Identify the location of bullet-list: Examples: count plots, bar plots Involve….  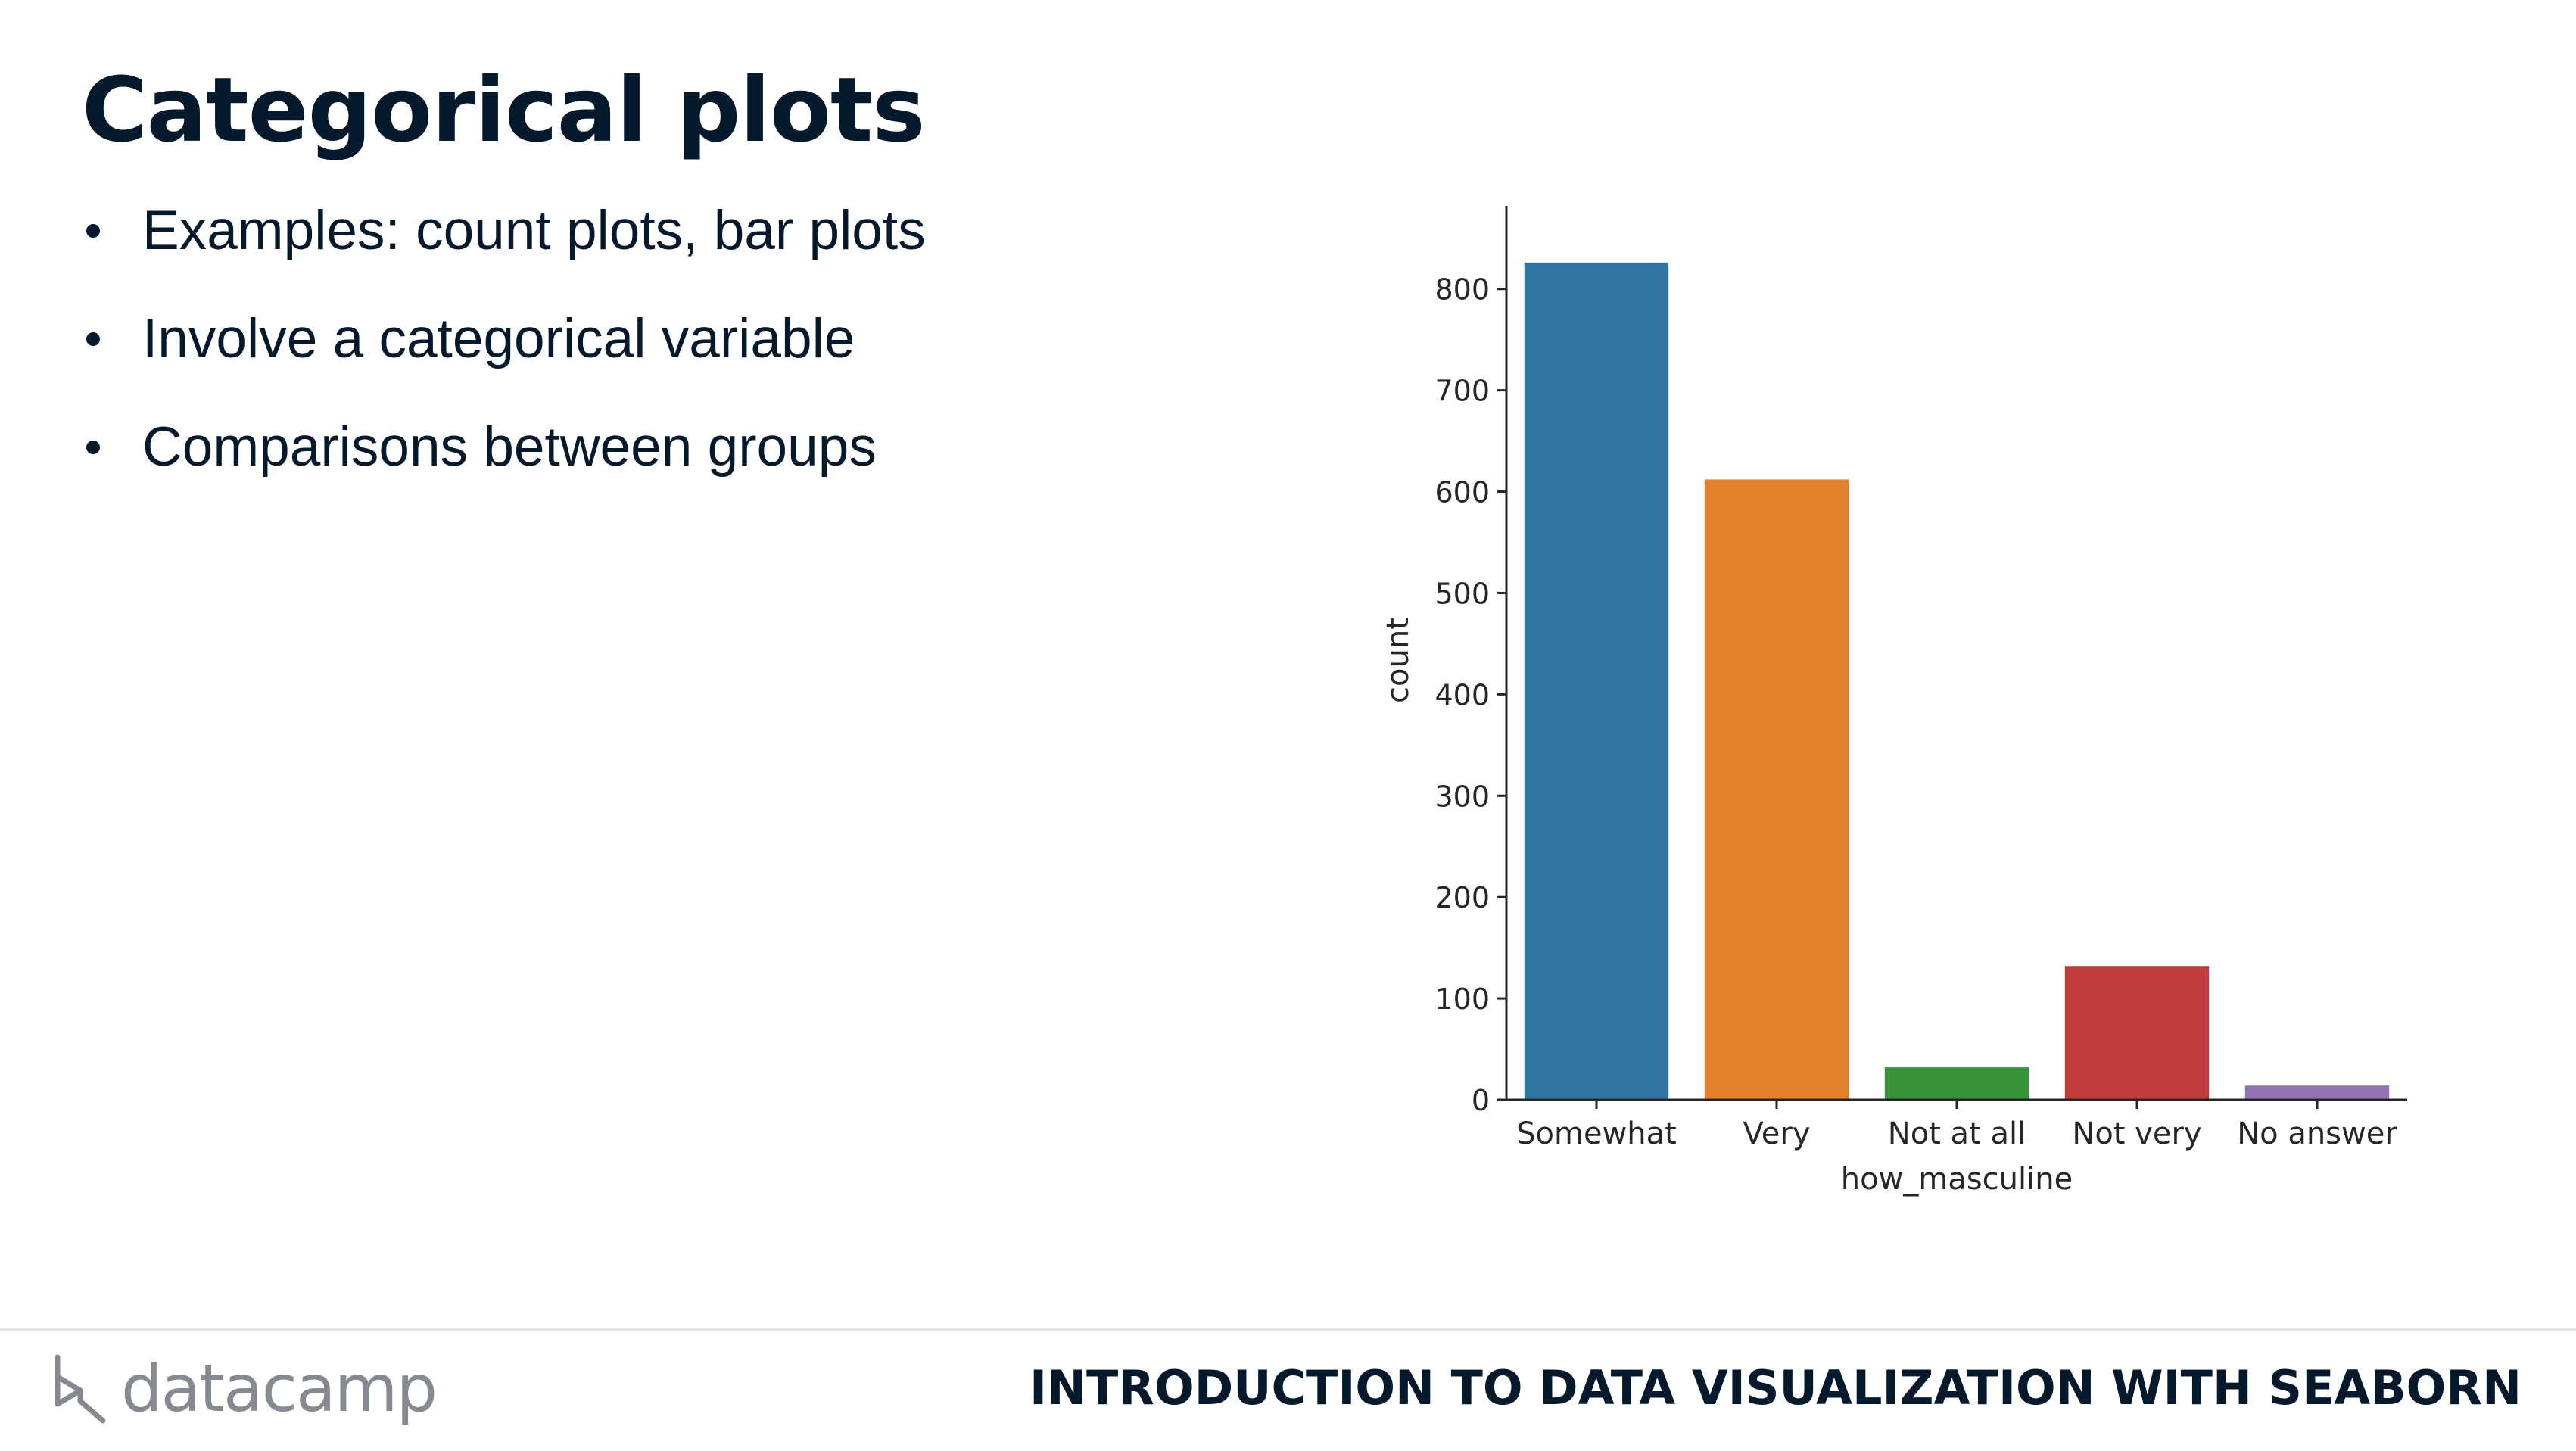
(504, 347).